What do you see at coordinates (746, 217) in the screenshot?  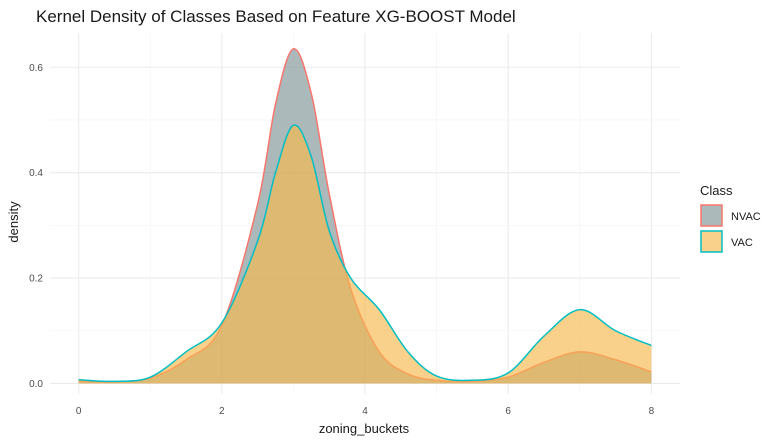 I see `legend-label-nvac: NVAC` at bounding box center [746, 217].